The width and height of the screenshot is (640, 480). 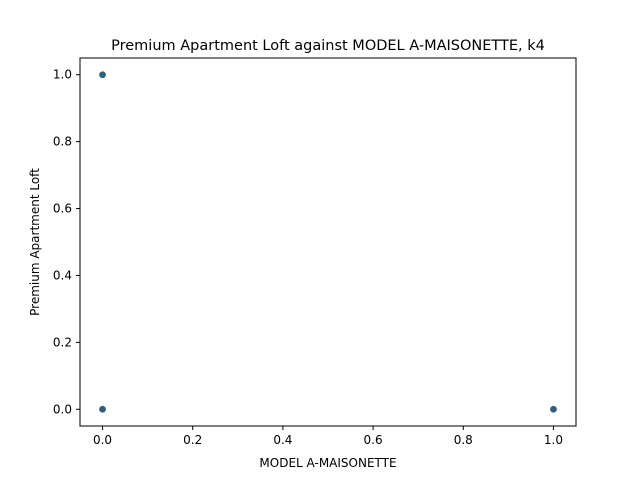 What do you see at coordinates (62, 275) in the screenshot?
I see `y-tick-label: 0.4` at bounding box center [62, 275].